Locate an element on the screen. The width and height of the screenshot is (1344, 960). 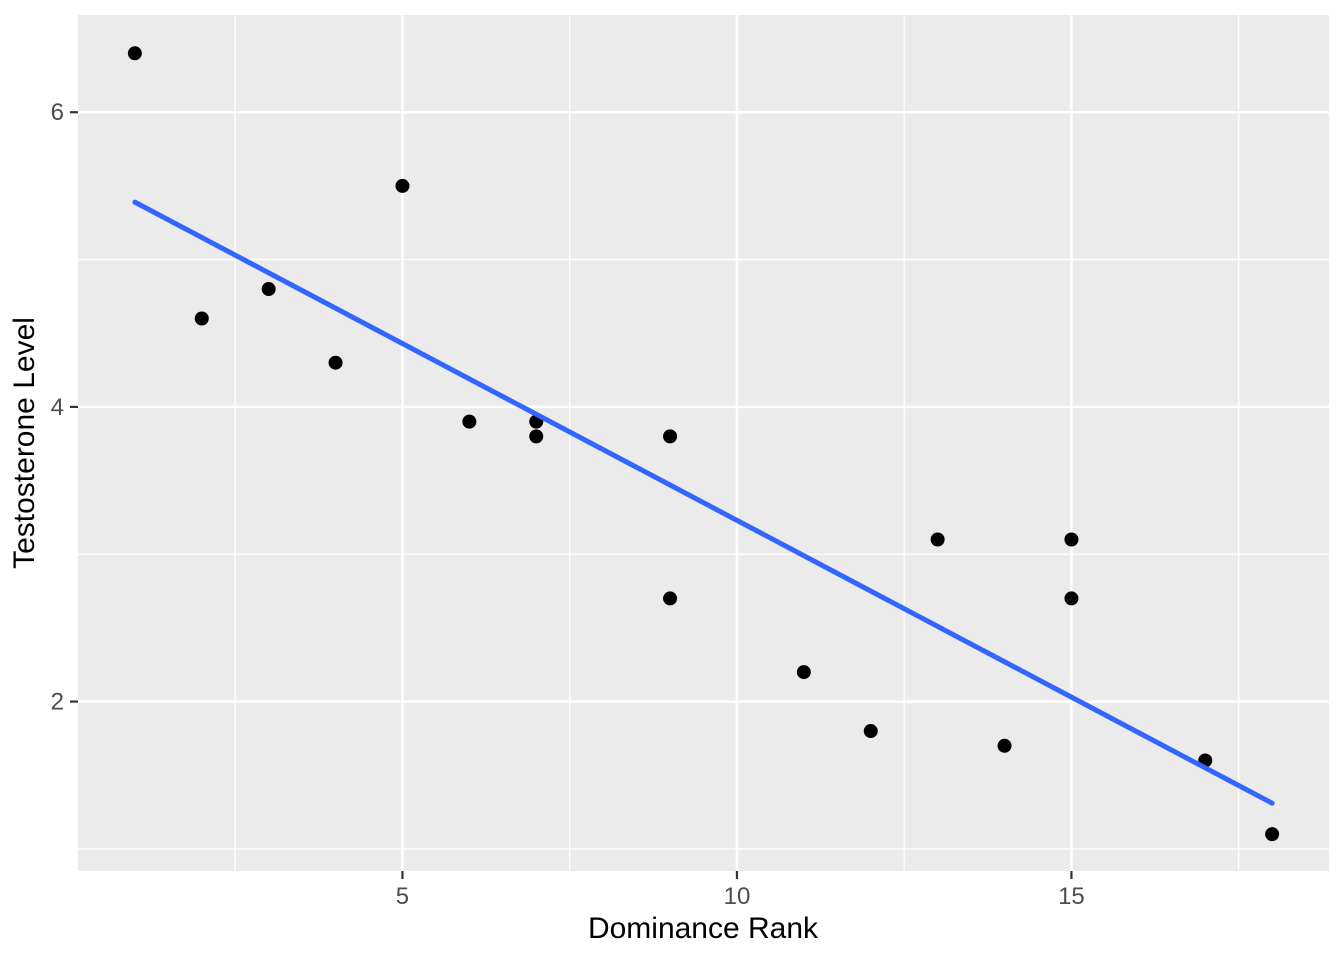
y-tick-label: 4 is located at coordinates (57, 407).